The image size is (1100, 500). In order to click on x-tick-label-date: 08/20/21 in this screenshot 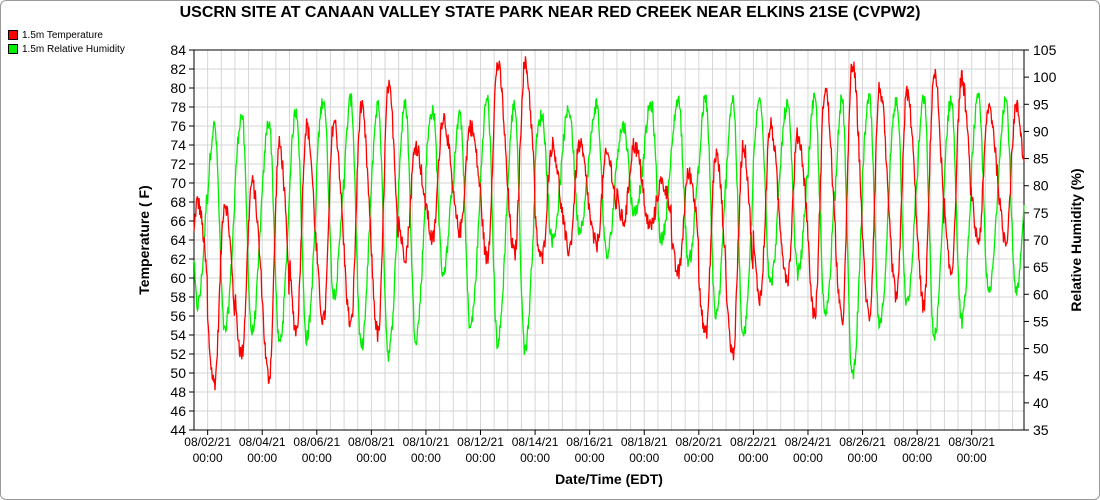, I will do `click(698, 442)`.